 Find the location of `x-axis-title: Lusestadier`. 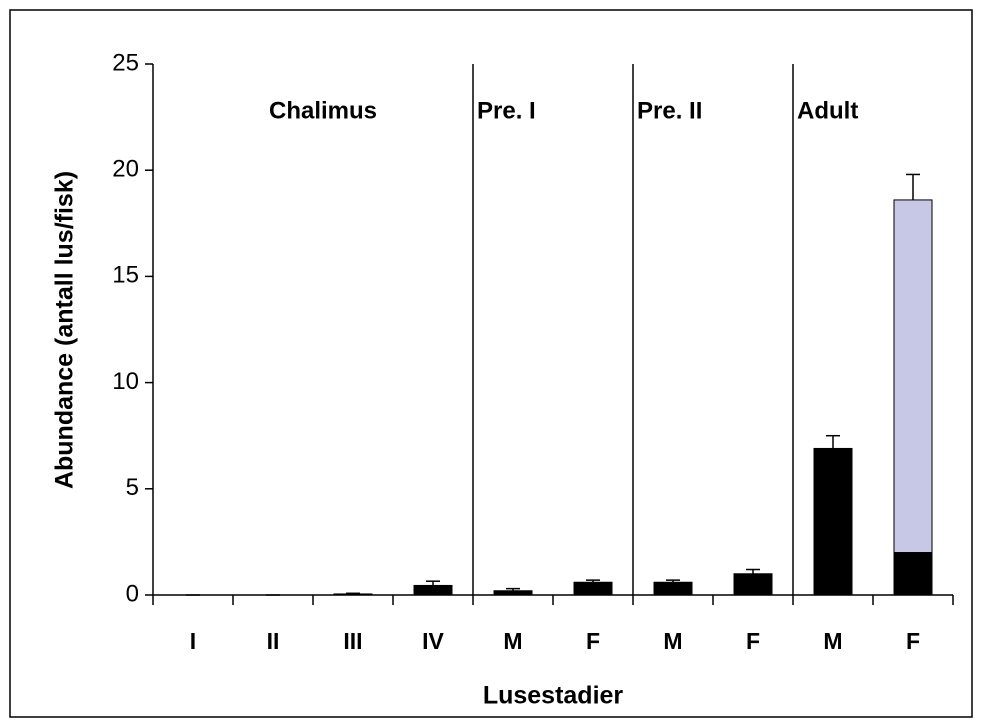

x-axis-title: Lusestadier is located at coordinates (553, 696).